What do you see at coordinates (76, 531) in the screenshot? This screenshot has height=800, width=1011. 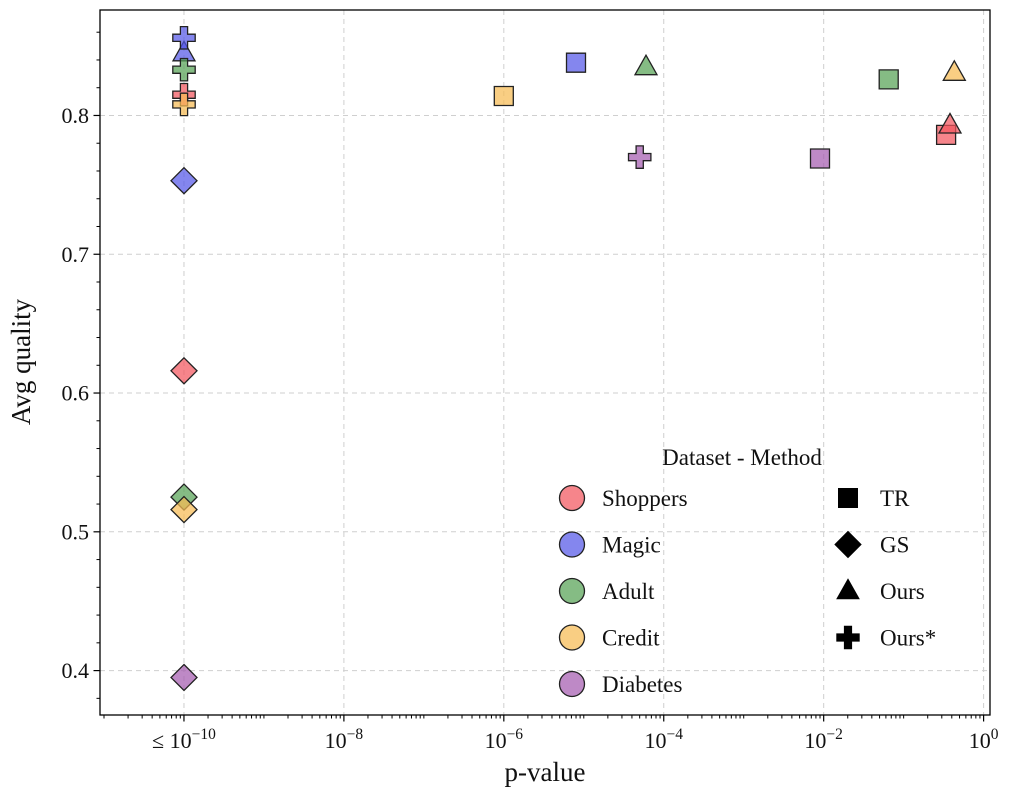 I see `y-tick-label: 0.5` at bounding box center [76, 531].